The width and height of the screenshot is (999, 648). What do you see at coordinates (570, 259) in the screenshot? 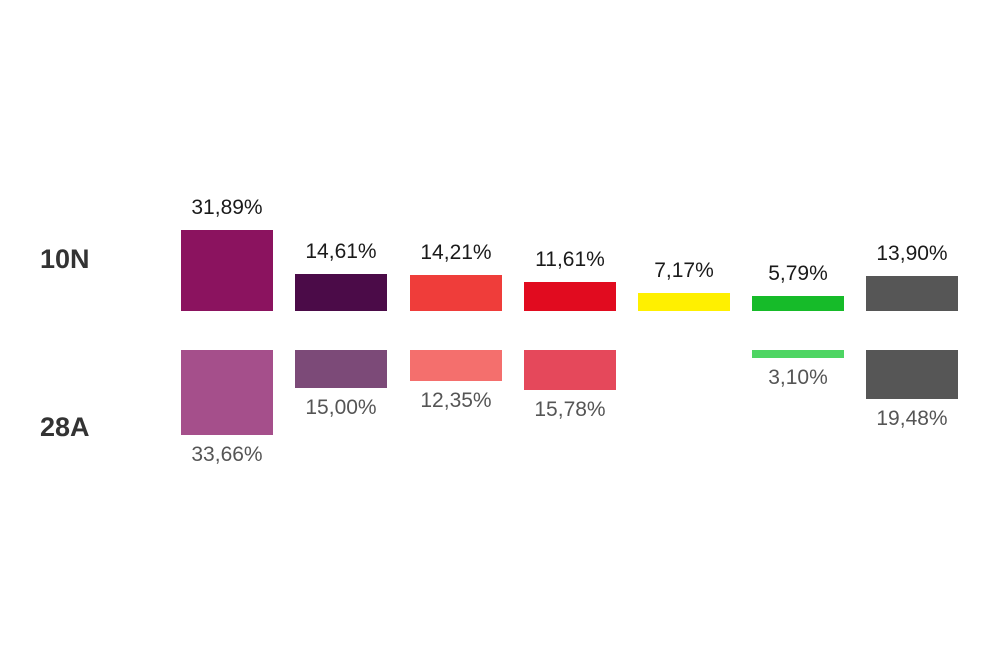
I see `value-label-10n-4: 11,61%` at bounding box center [570, 259].